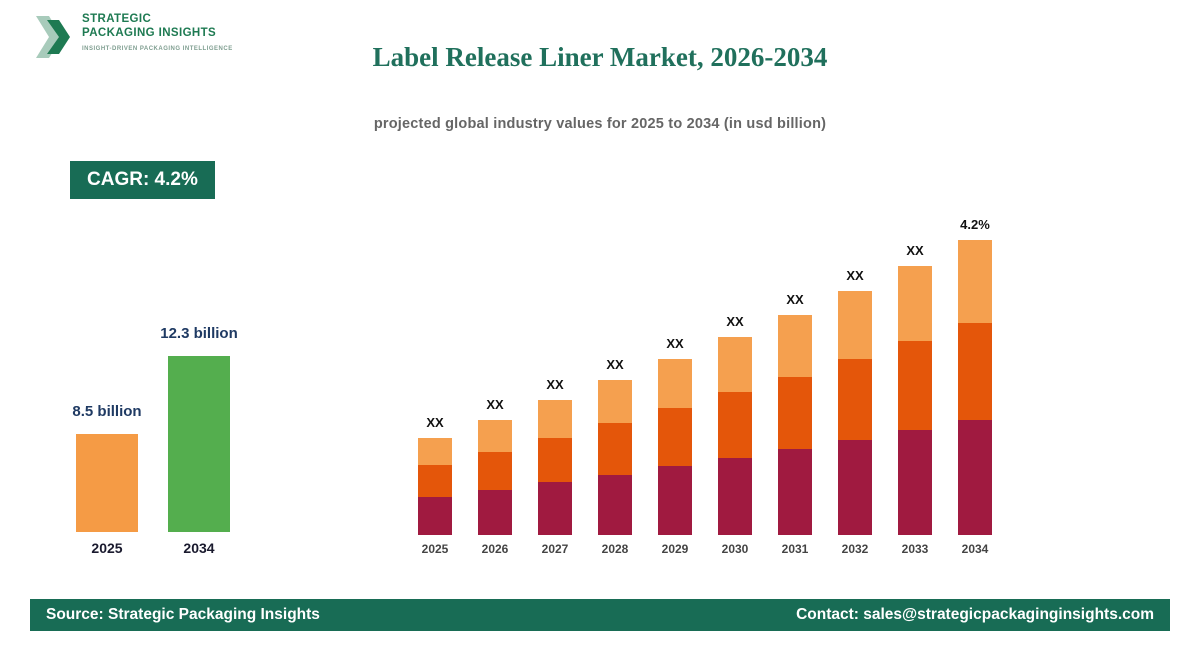 Image resolution: width=1200 pixels, height=650 pixels. I want to click on bar-value-label: 4.2%, so click(975, 224).